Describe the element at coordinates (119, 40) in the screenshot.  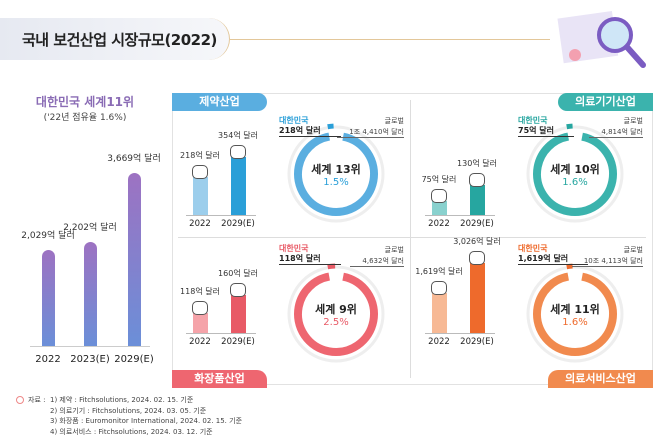
I see `page-title: 국내 보건산업 시장규모(2022)` at that location.